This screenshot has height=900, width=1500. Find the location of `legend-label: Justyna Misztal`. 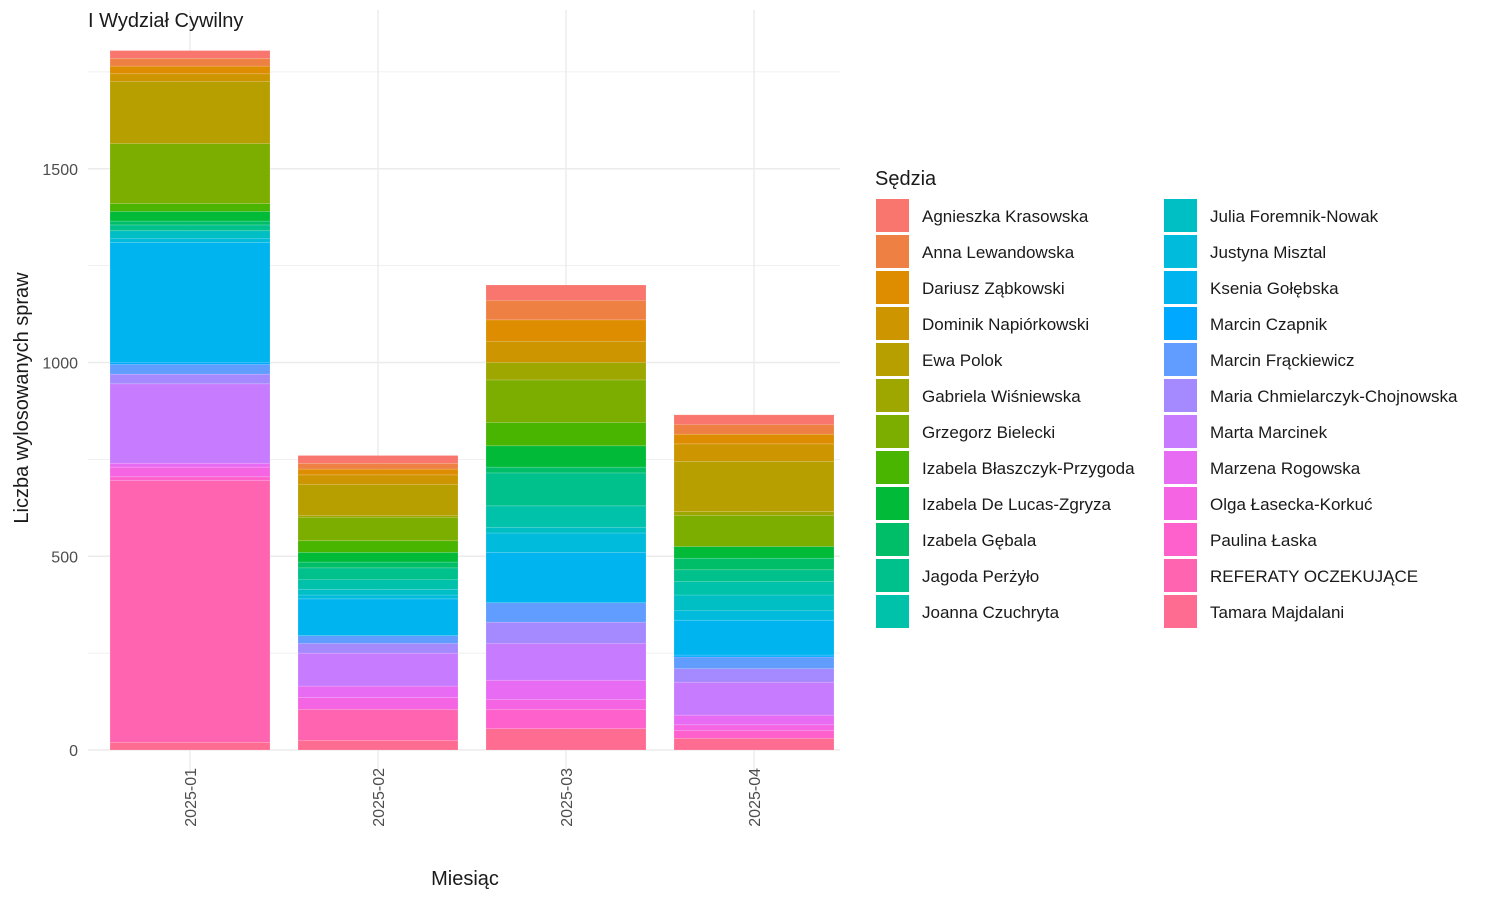

legend-label: Justyna Misztal is located at coordinates (1268, 252).